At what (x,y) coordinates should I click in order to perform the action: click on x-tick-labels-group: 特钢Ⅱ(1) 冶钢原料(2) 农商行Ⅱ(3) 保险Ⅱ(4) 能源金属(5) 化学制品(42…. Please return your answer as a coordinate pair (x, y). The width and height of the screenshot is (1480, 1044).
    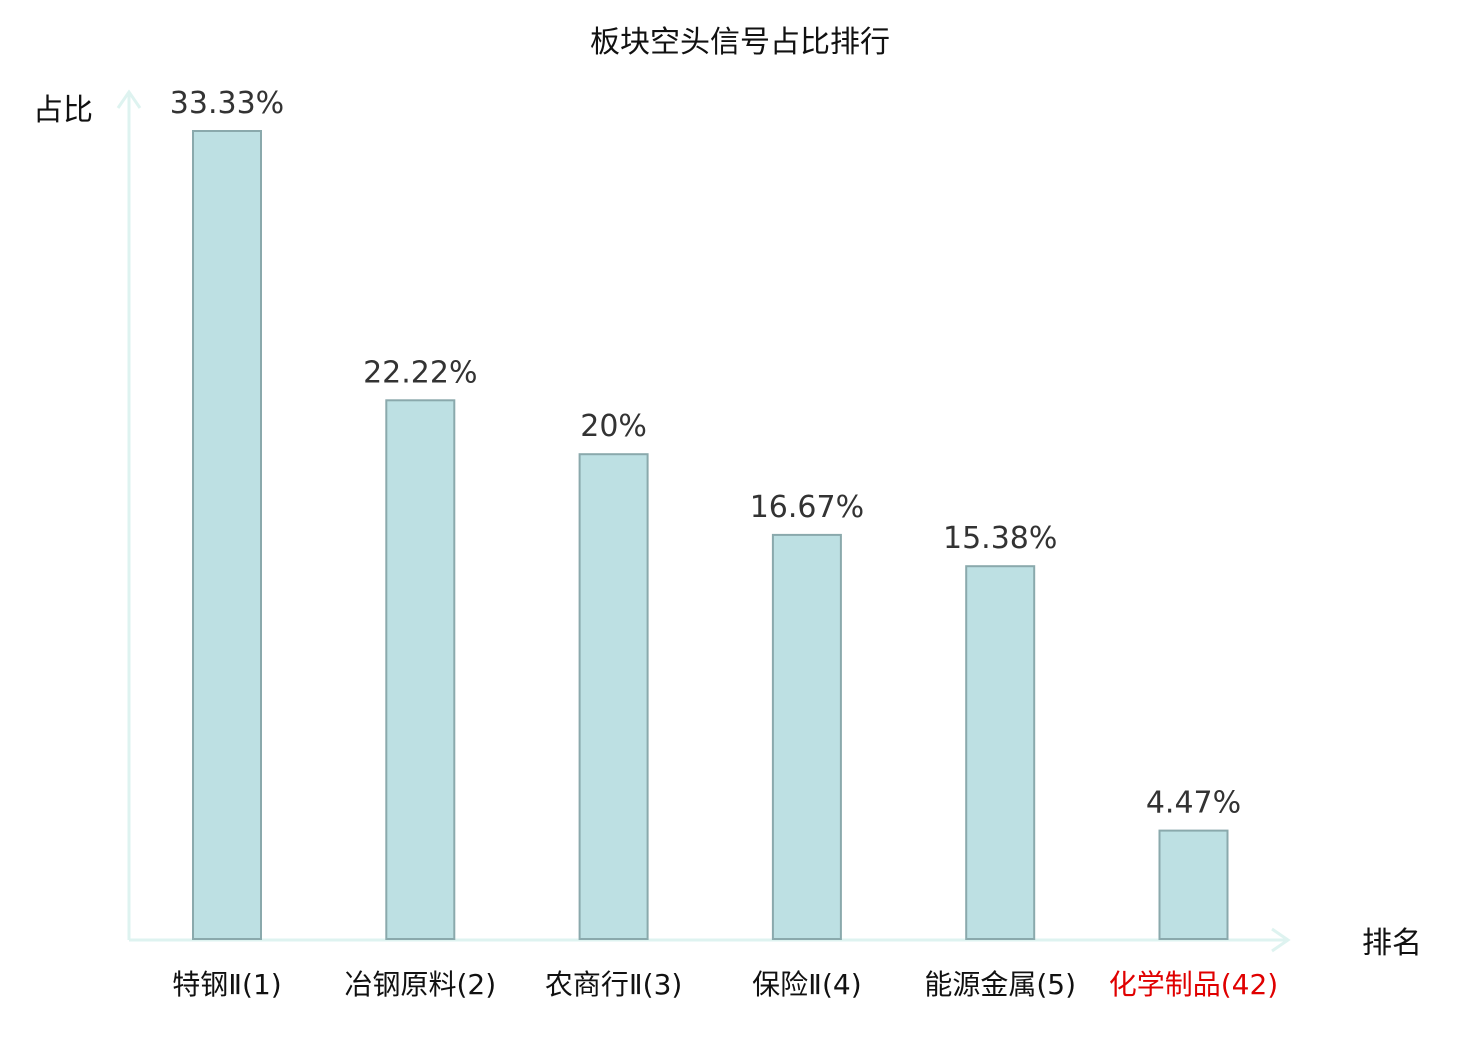
    Looking at the image, I should click on (725, 984).